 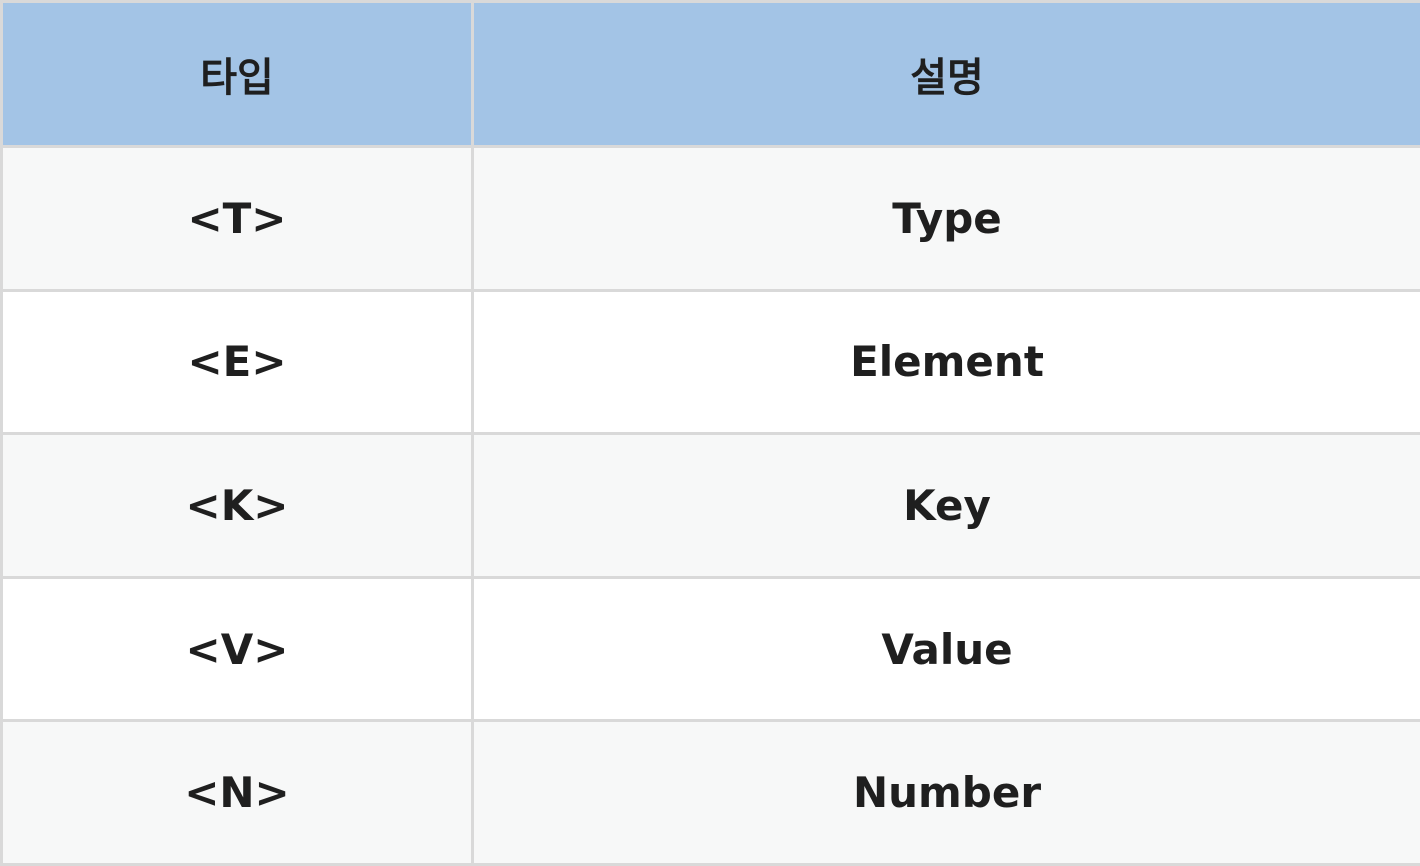 I want to click on description-cell: Key, so click(x=945, y=505).